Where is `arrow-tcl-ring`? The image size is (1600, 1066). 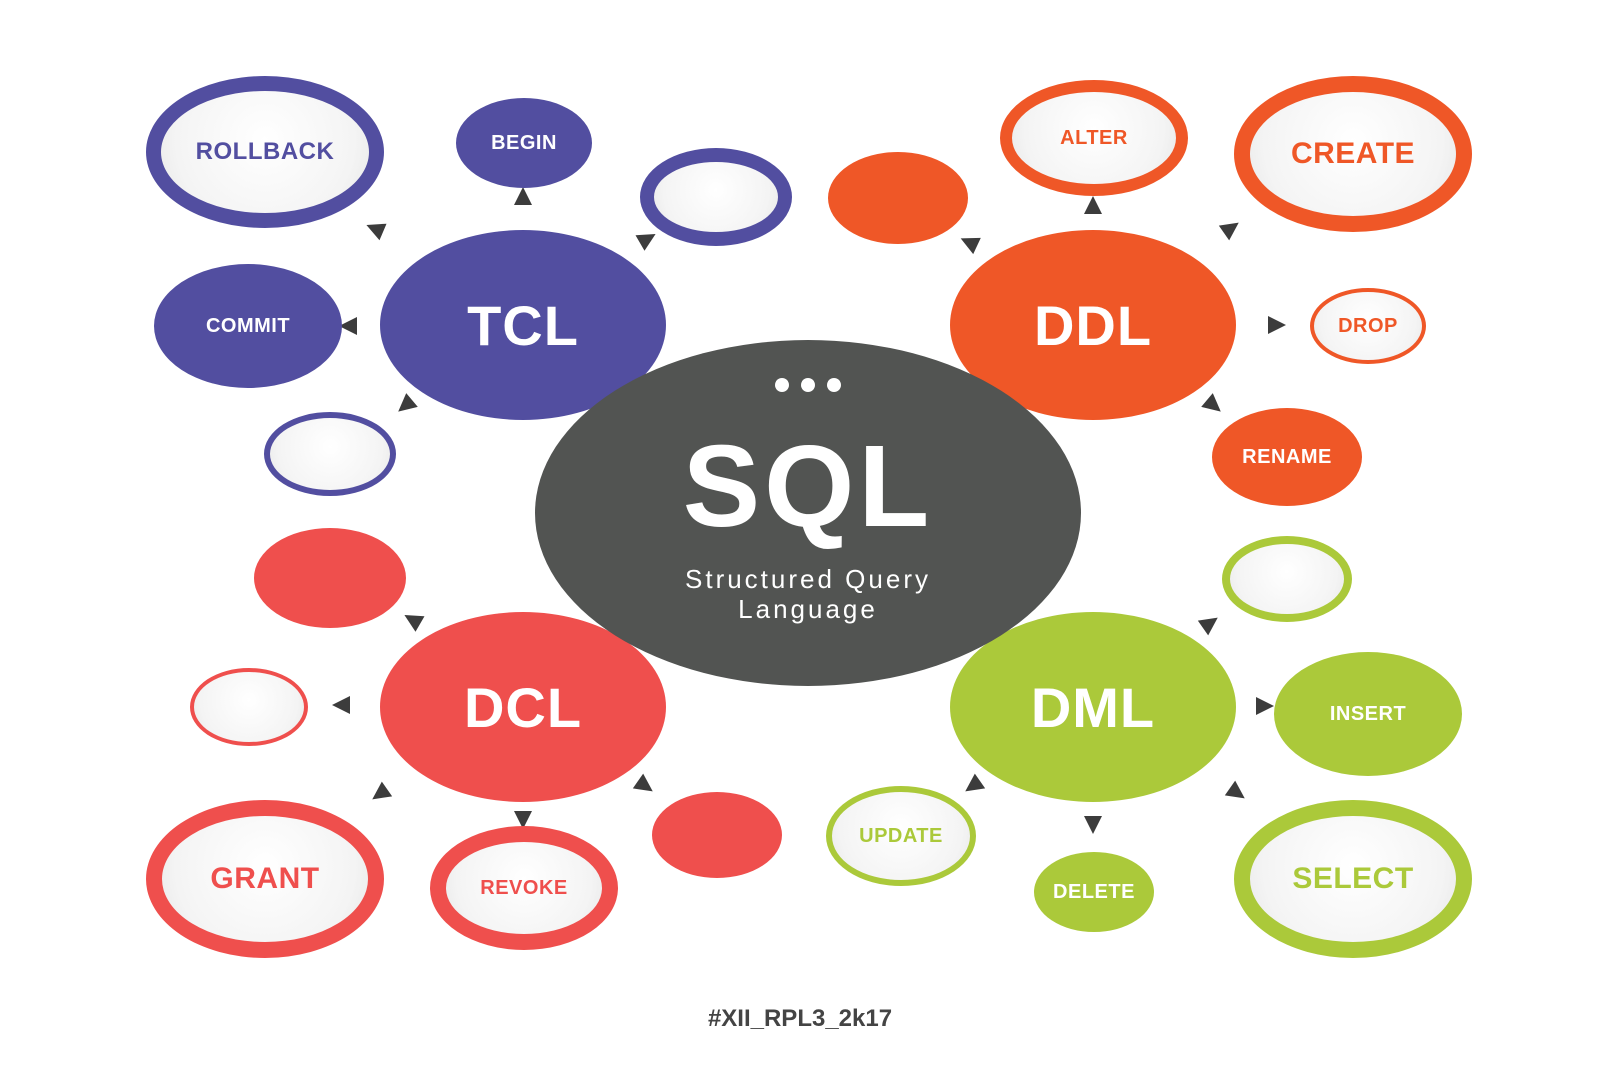 arrow-tcl-ring is located at coordinates (645, 242).